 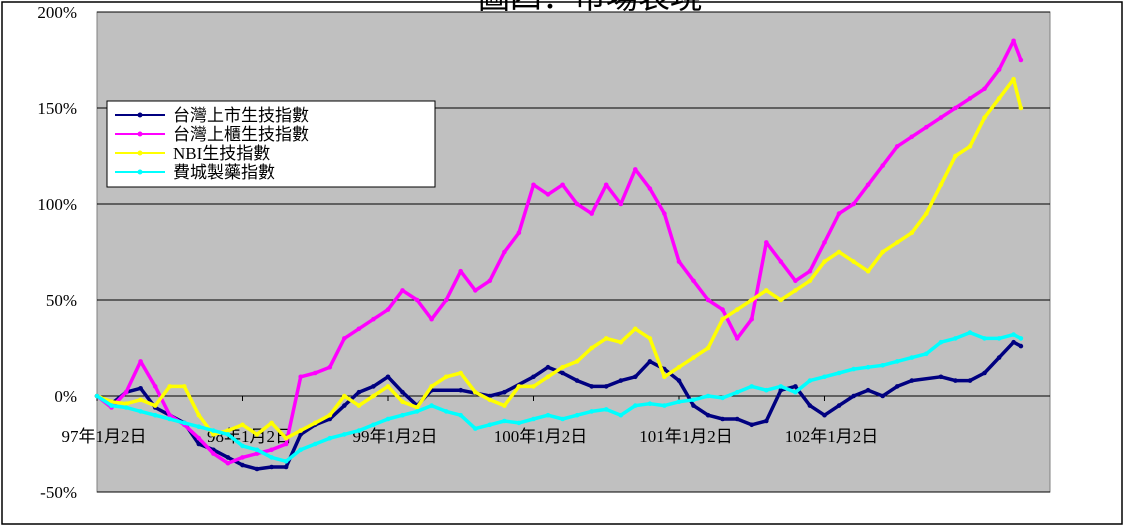 I want to click on y-tick-label: 200%, so click(x=57, y=12).